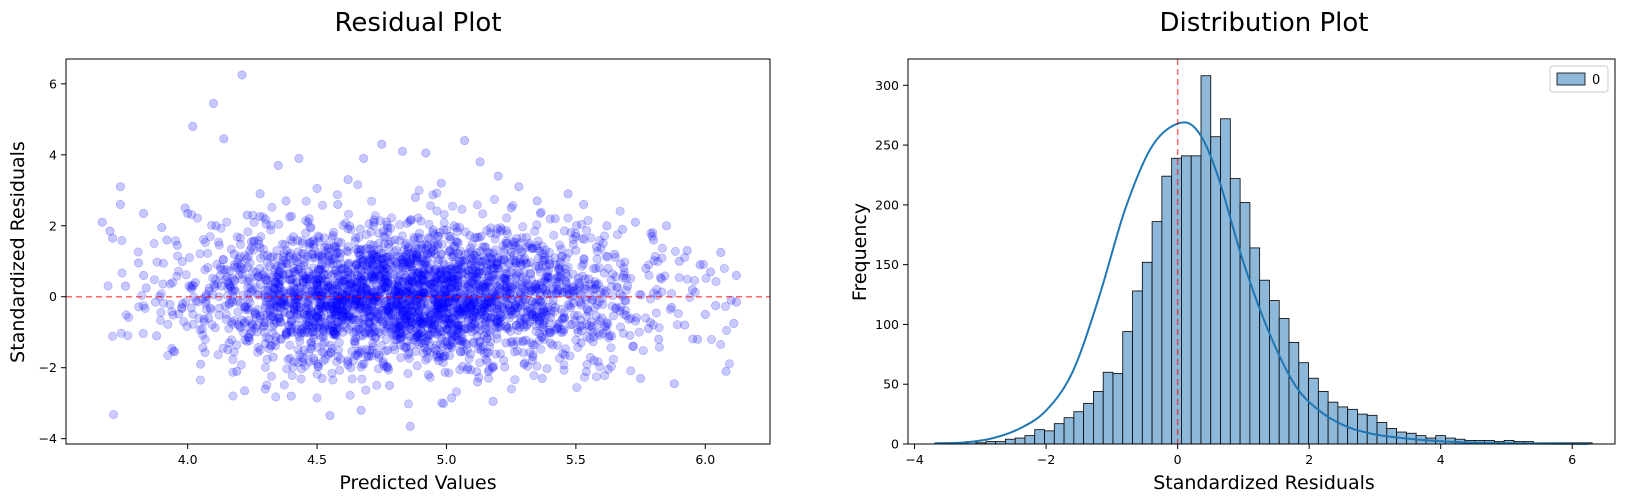 Image resolution: width=1625 pixels, height=503 pixels. Describe the element at coordinates (53, 83) in the screenshot. I see `y-tick-label: 6` at that location.